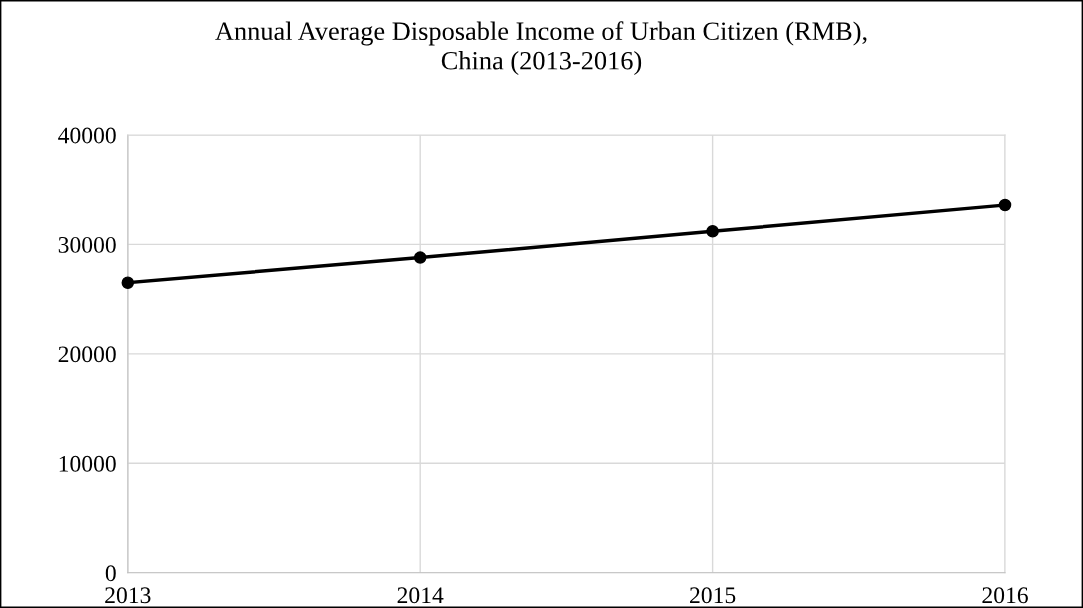  What do you see at coordinates (541, 48) in the screenshot?
I see `chart-title: Annual Average Disposable Income of Urban Citizen (RMB), China (2013-2016)` at bounding box center [541, 48].